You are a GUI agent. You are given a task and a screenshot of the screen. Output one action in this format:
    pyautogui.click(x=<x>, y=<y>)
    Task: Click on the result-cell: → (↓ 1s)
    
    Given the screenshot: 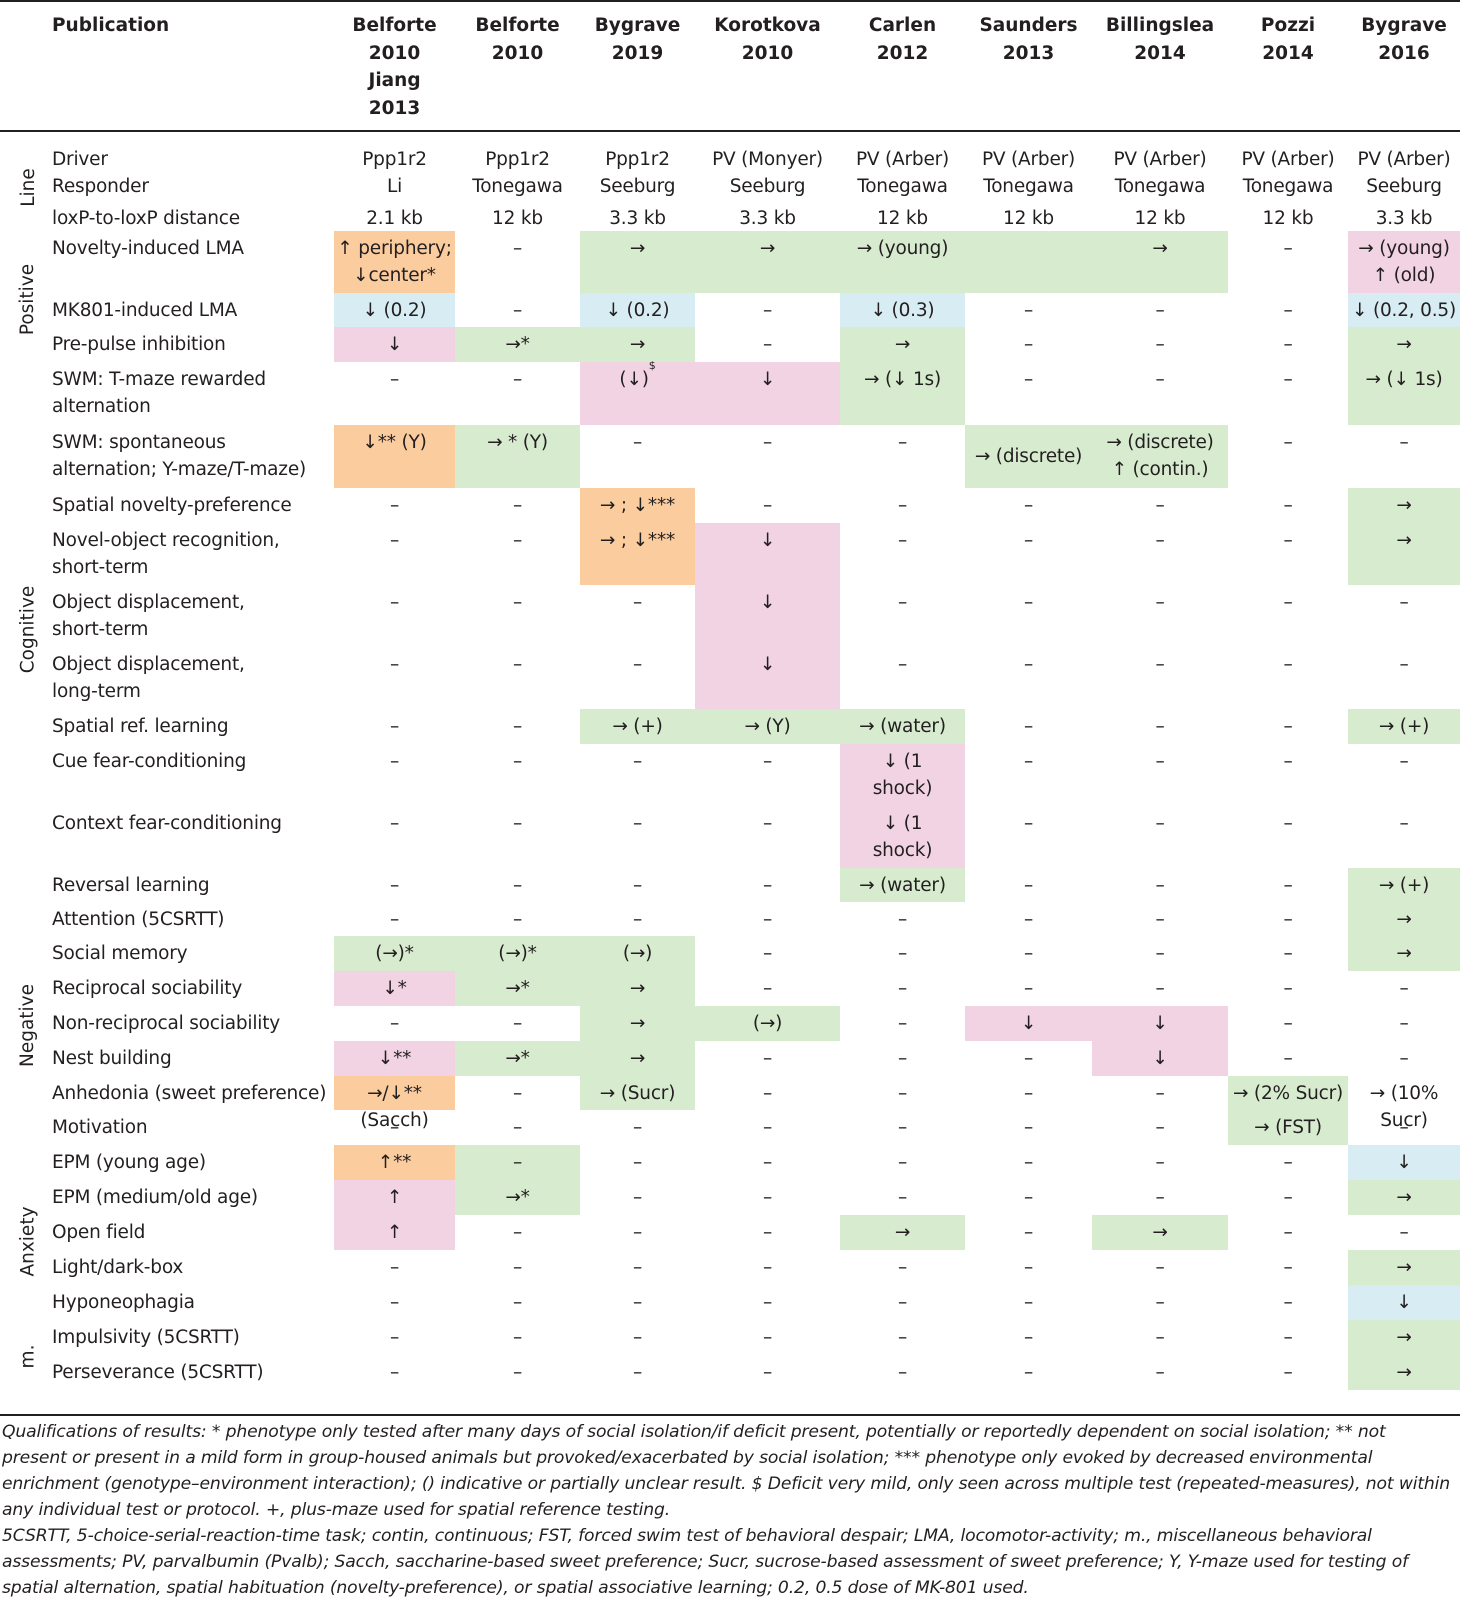 What is the action you would take?
    pyautogui.click(x=1404, y=393)
    